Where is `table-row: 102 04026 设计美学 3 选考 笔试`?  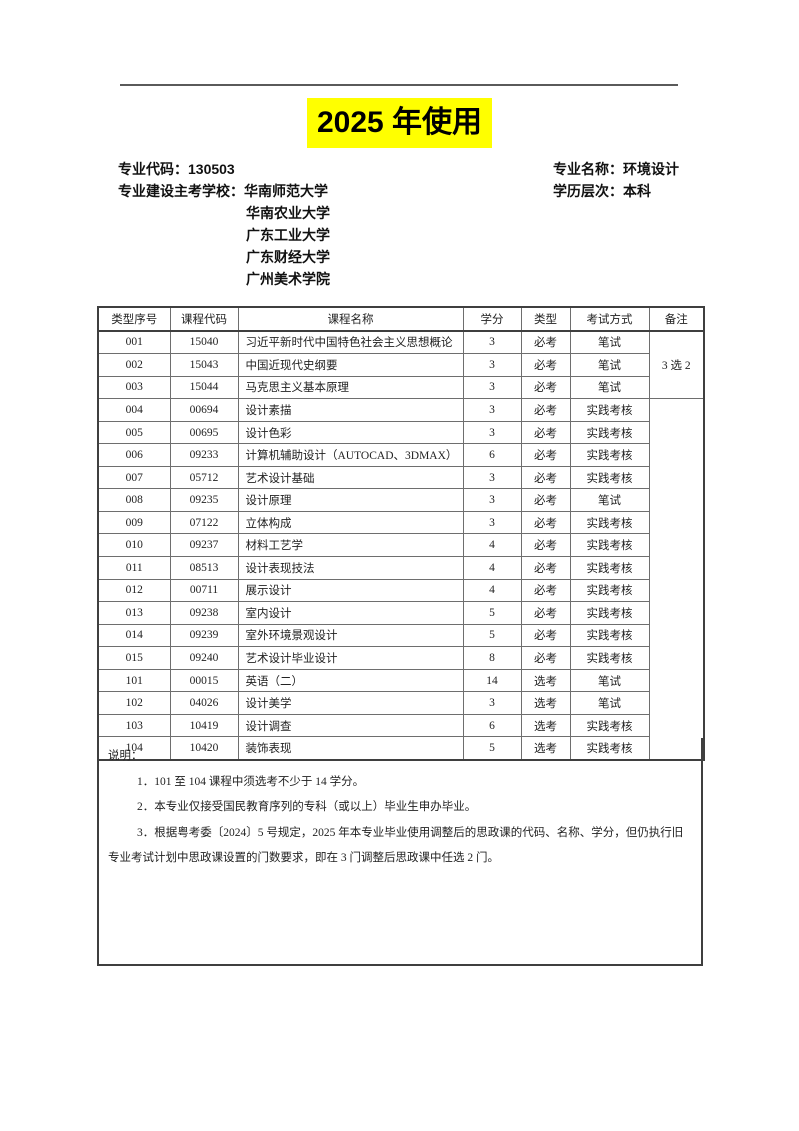
table-row: 102 04026 设计美学 3 选考 笔试 is located at coordinates (400, 703).